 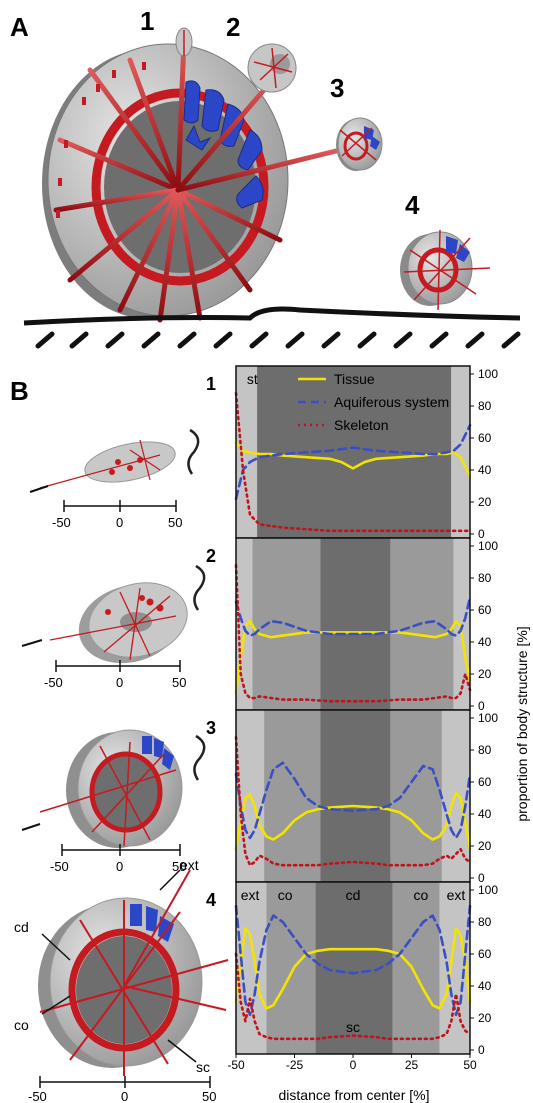 I want to click on row-2-label: 2, so click(x=211, y=556).